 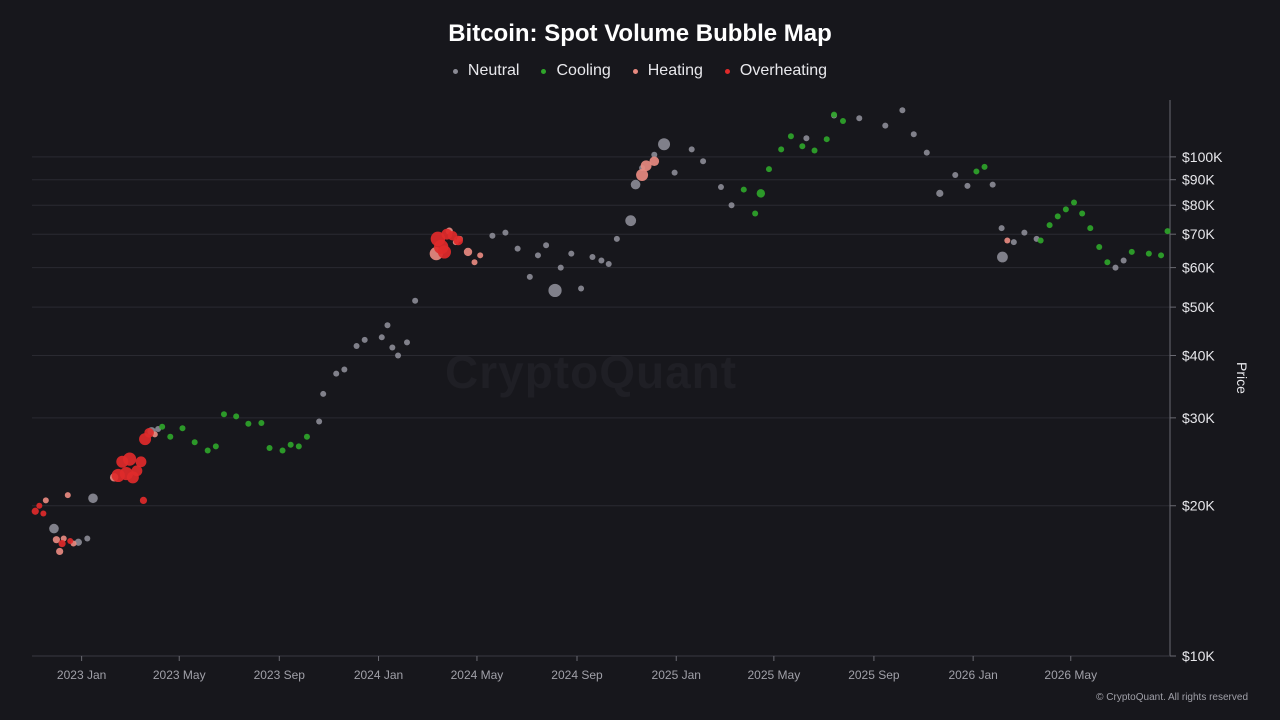 I want to click on legend-item-overheating: Overheating, so click(x=775, y=71).